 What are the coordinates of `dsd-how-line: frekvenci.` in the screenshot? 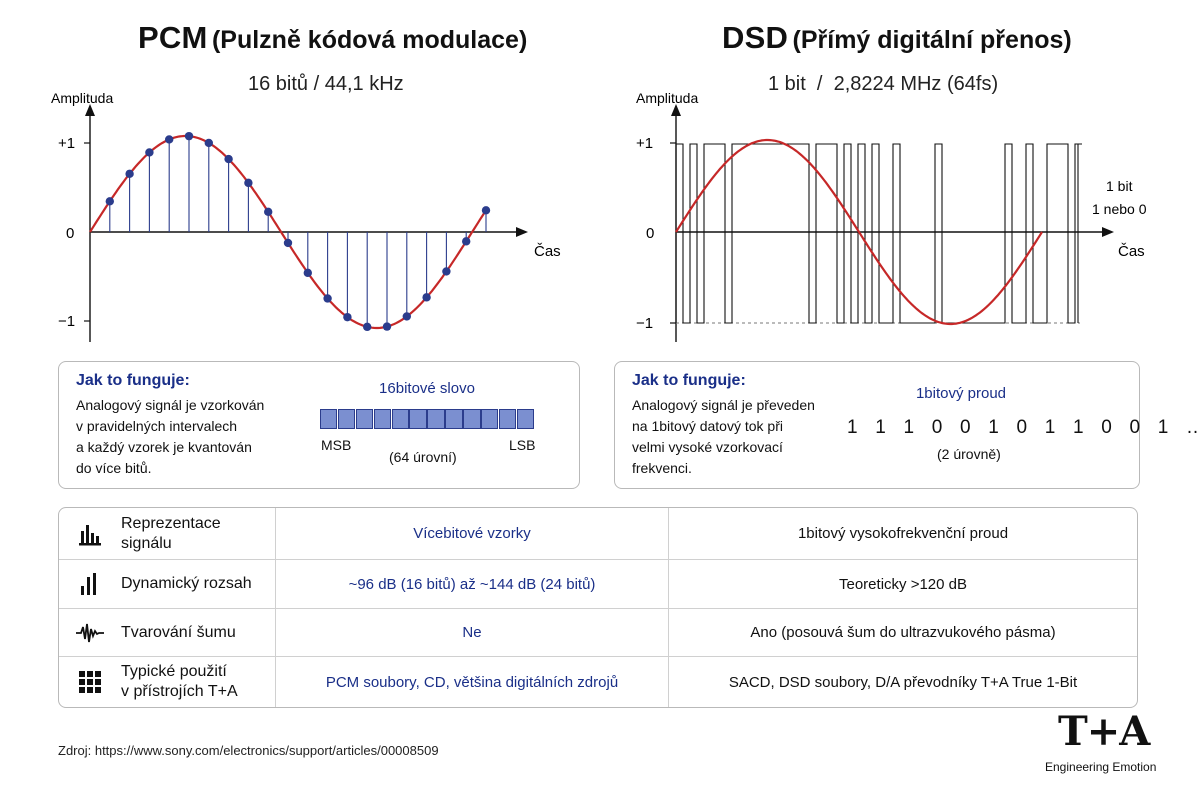 It's located at (662, 468).